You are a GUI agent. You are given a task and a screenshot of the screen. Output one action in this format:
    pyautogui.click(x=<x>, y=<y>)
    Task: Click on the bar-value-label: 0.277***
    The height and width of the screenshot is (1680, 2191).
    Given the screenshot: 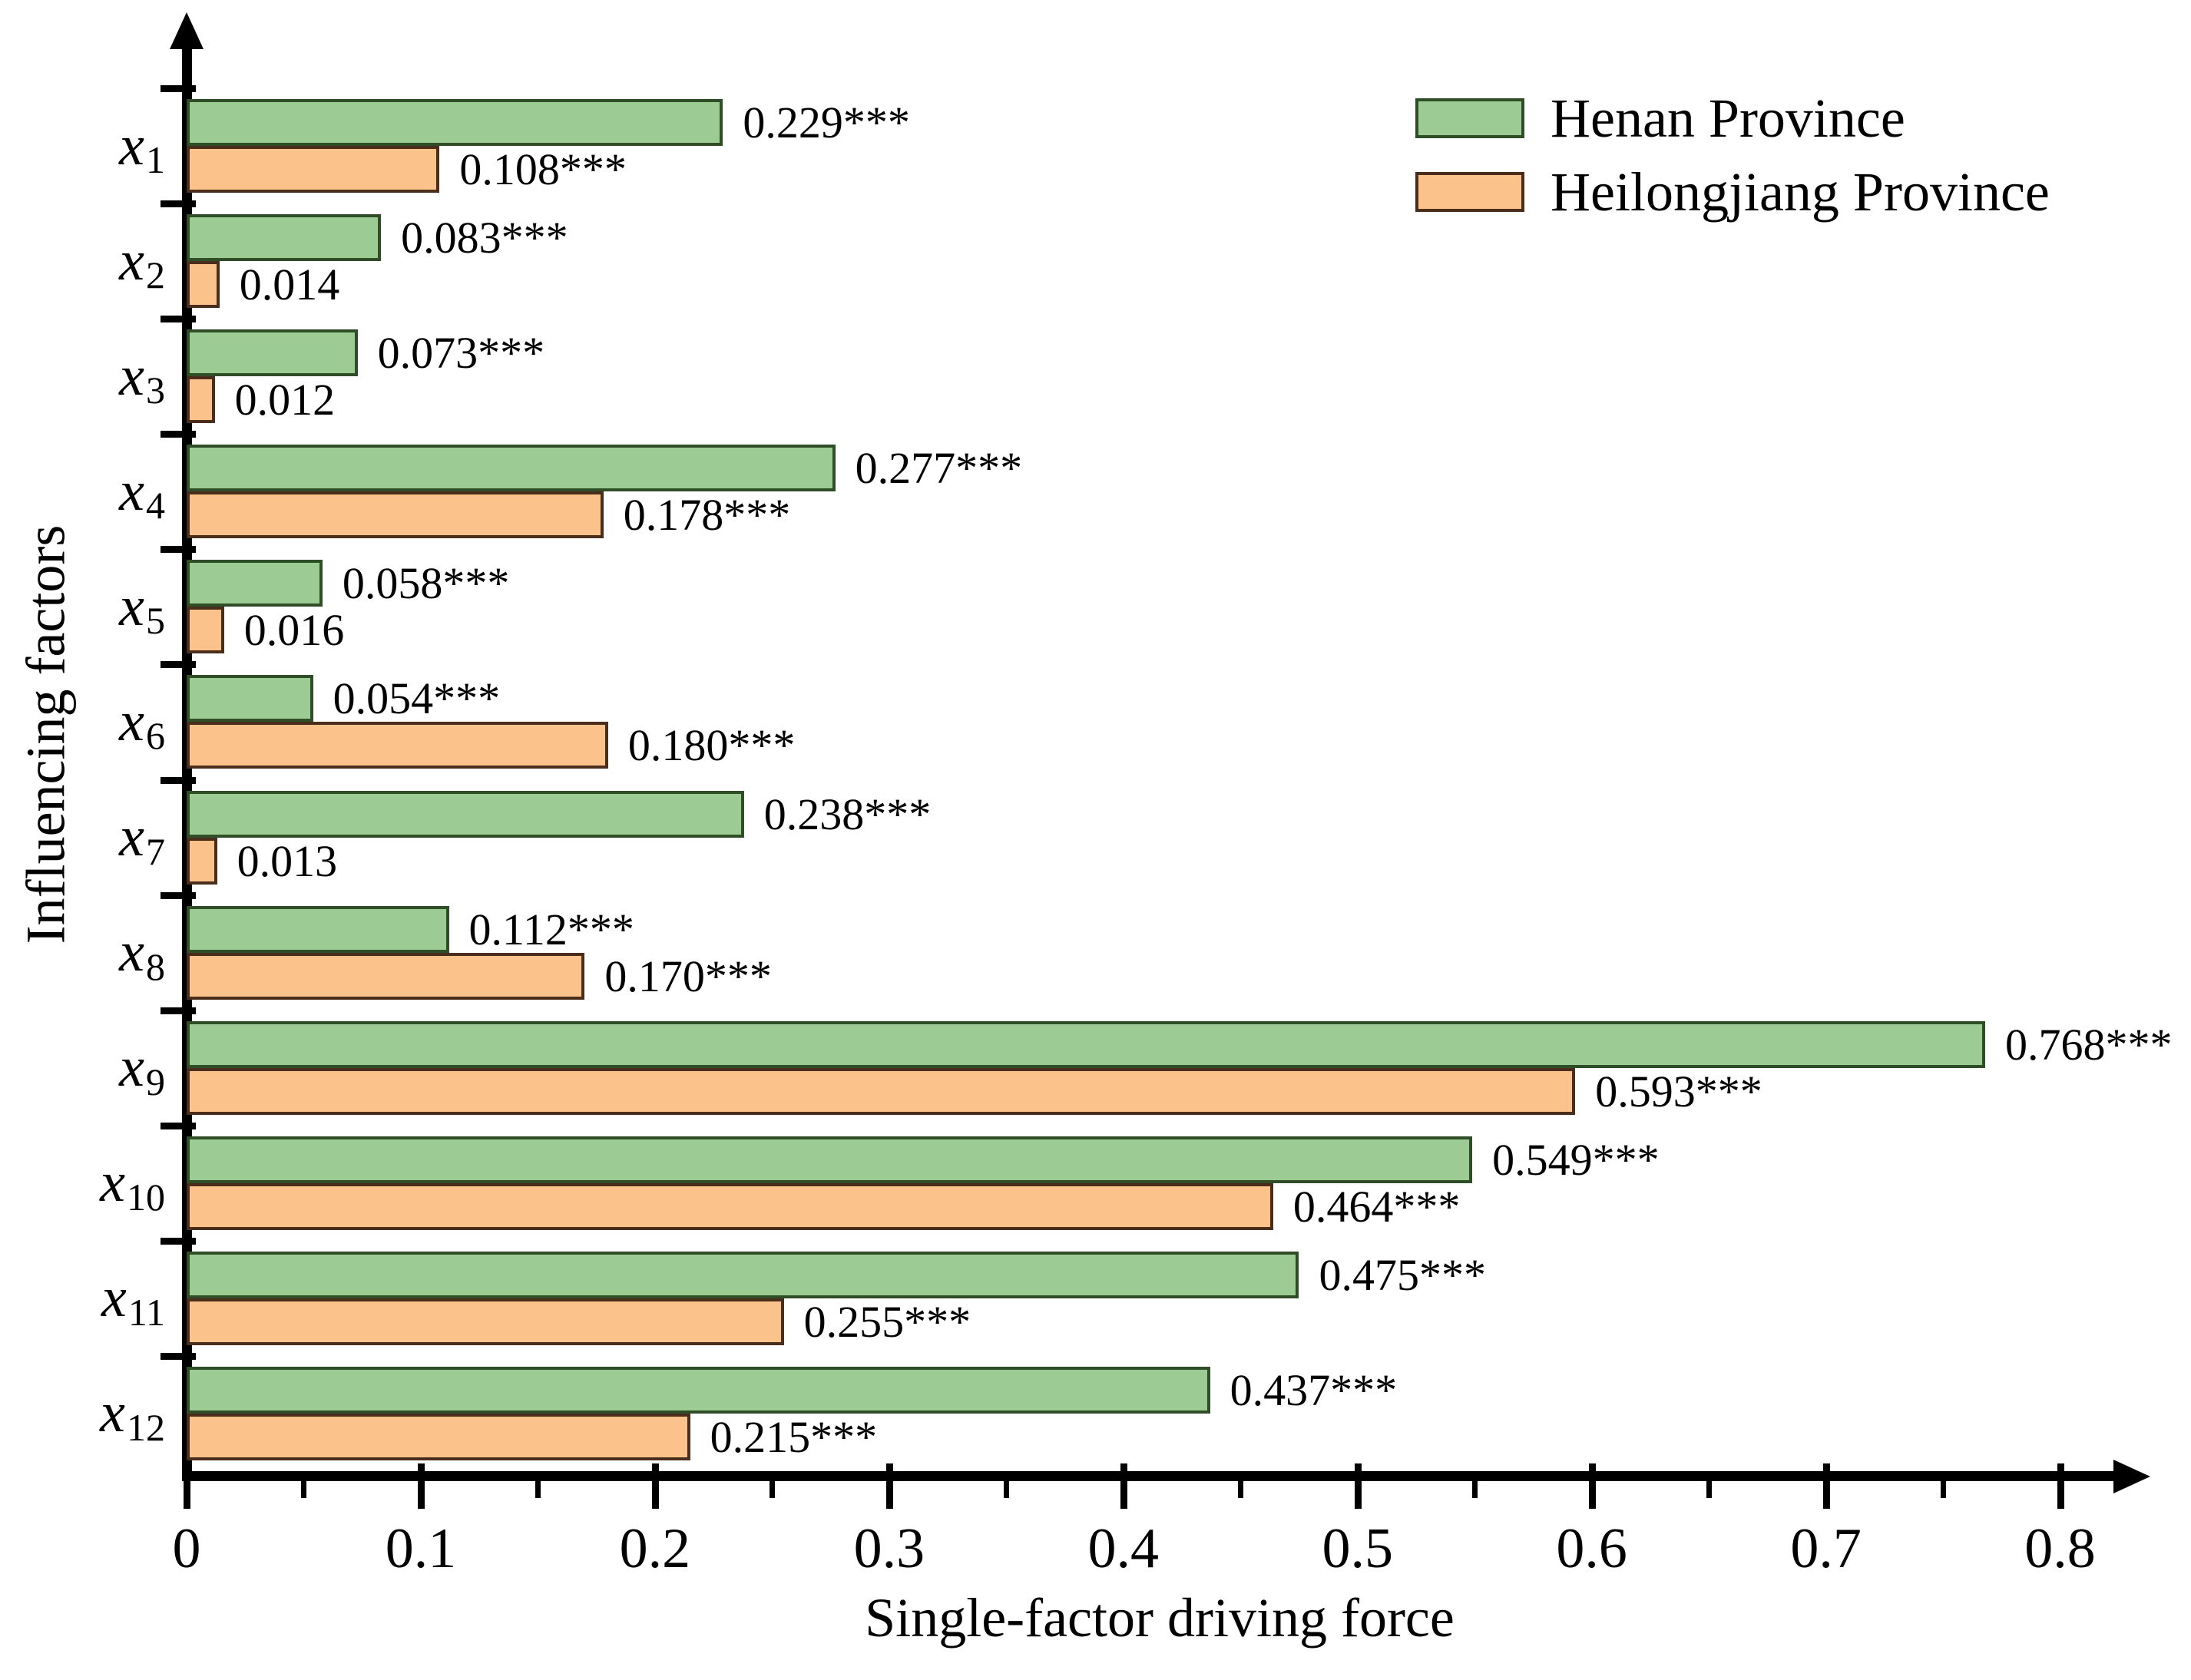 What is the action you would take?
    pyautogui.click(x=939, y=468)
    